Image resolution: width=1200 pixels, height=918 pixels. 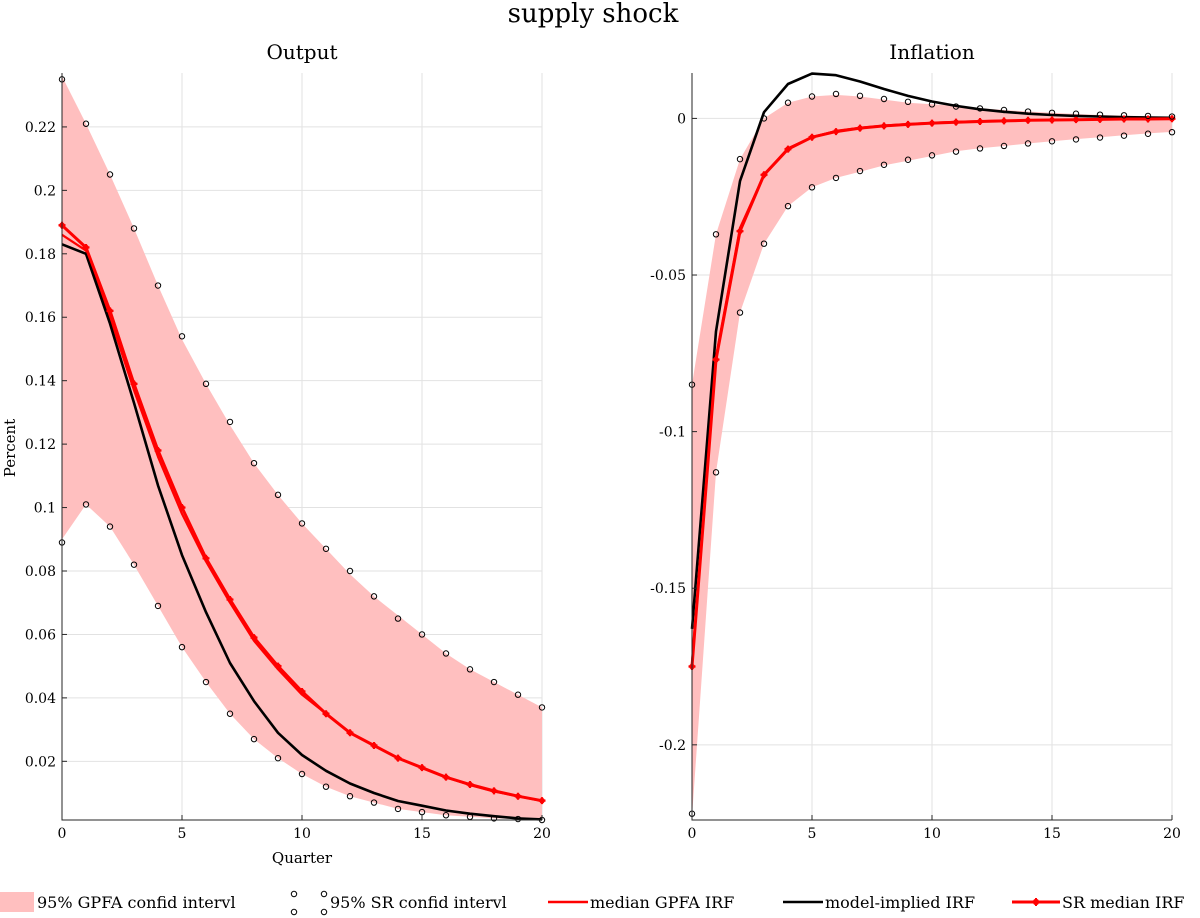 What do you see at coordinates (681, 119) in the screenshot?
I see `inflation-y-tick-label: 0` at bounding box center [681, 119].